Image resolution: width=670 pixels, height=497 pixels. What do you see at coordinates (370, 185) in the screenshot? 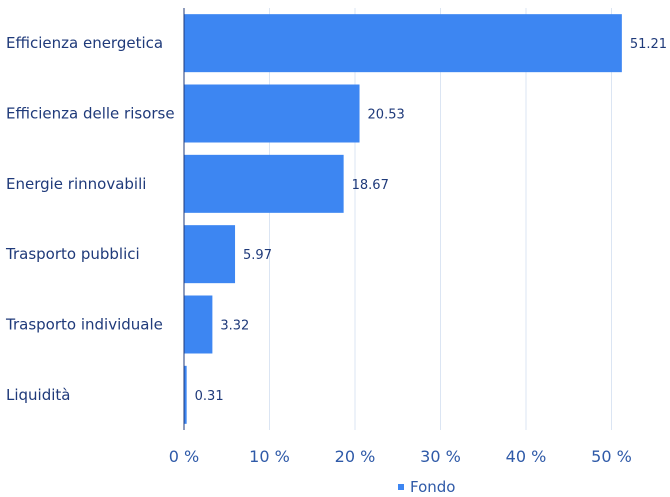
I see `value-label-2: 18.67` at bounding box center [370, 185].